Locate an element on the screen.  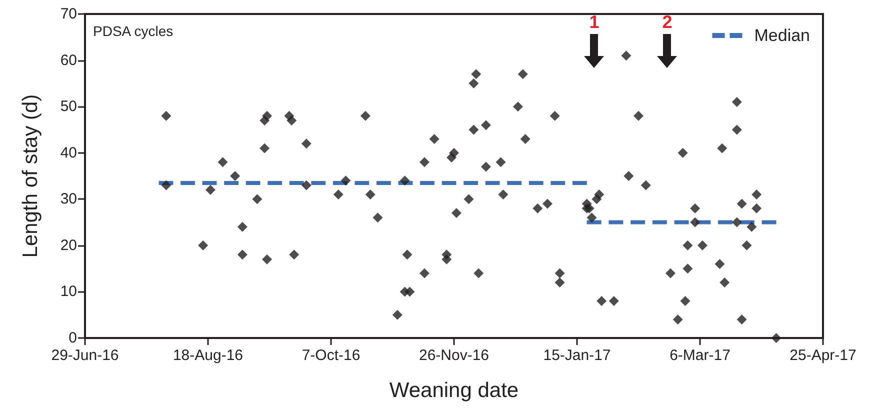
y-tick-label: 30 is located at coordinates (68, 199).